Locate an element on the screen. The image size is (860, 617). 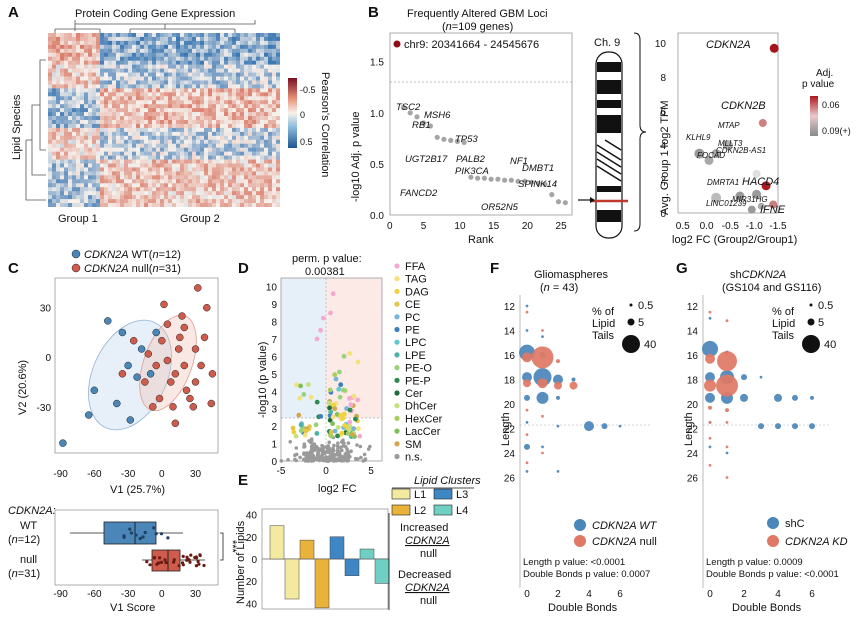
g-bubble-kd is located at coordinates (727, 477).